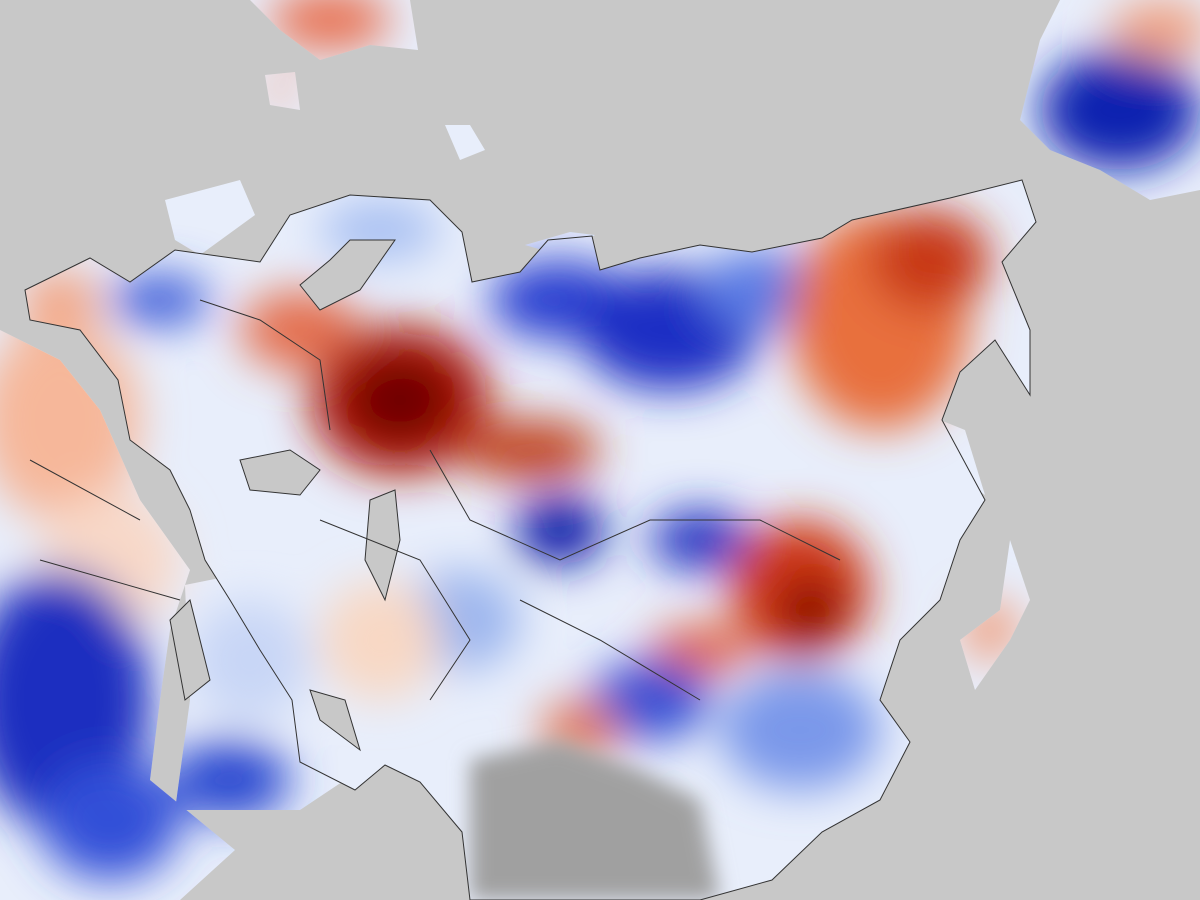 This screenshot has width=1200, height=900. I want to click on no-data-areas, so click(595, 820).